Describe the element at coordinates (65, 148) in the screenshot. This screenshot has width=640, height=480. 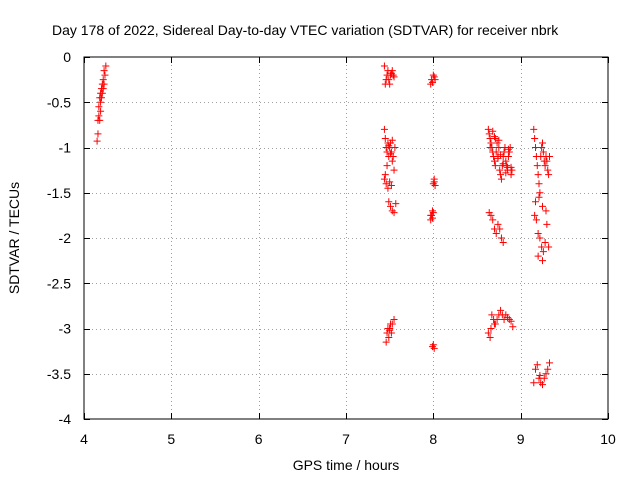
I see `y-tick-label: -1` at that location.